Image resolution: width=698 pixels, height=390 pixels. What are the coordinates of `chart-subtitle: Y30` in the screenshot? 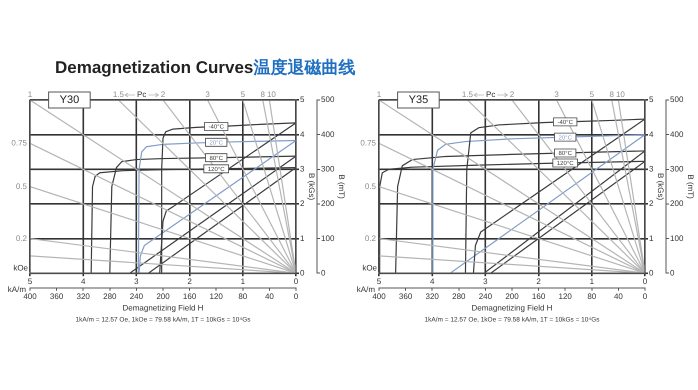 It's located at (70, 100).